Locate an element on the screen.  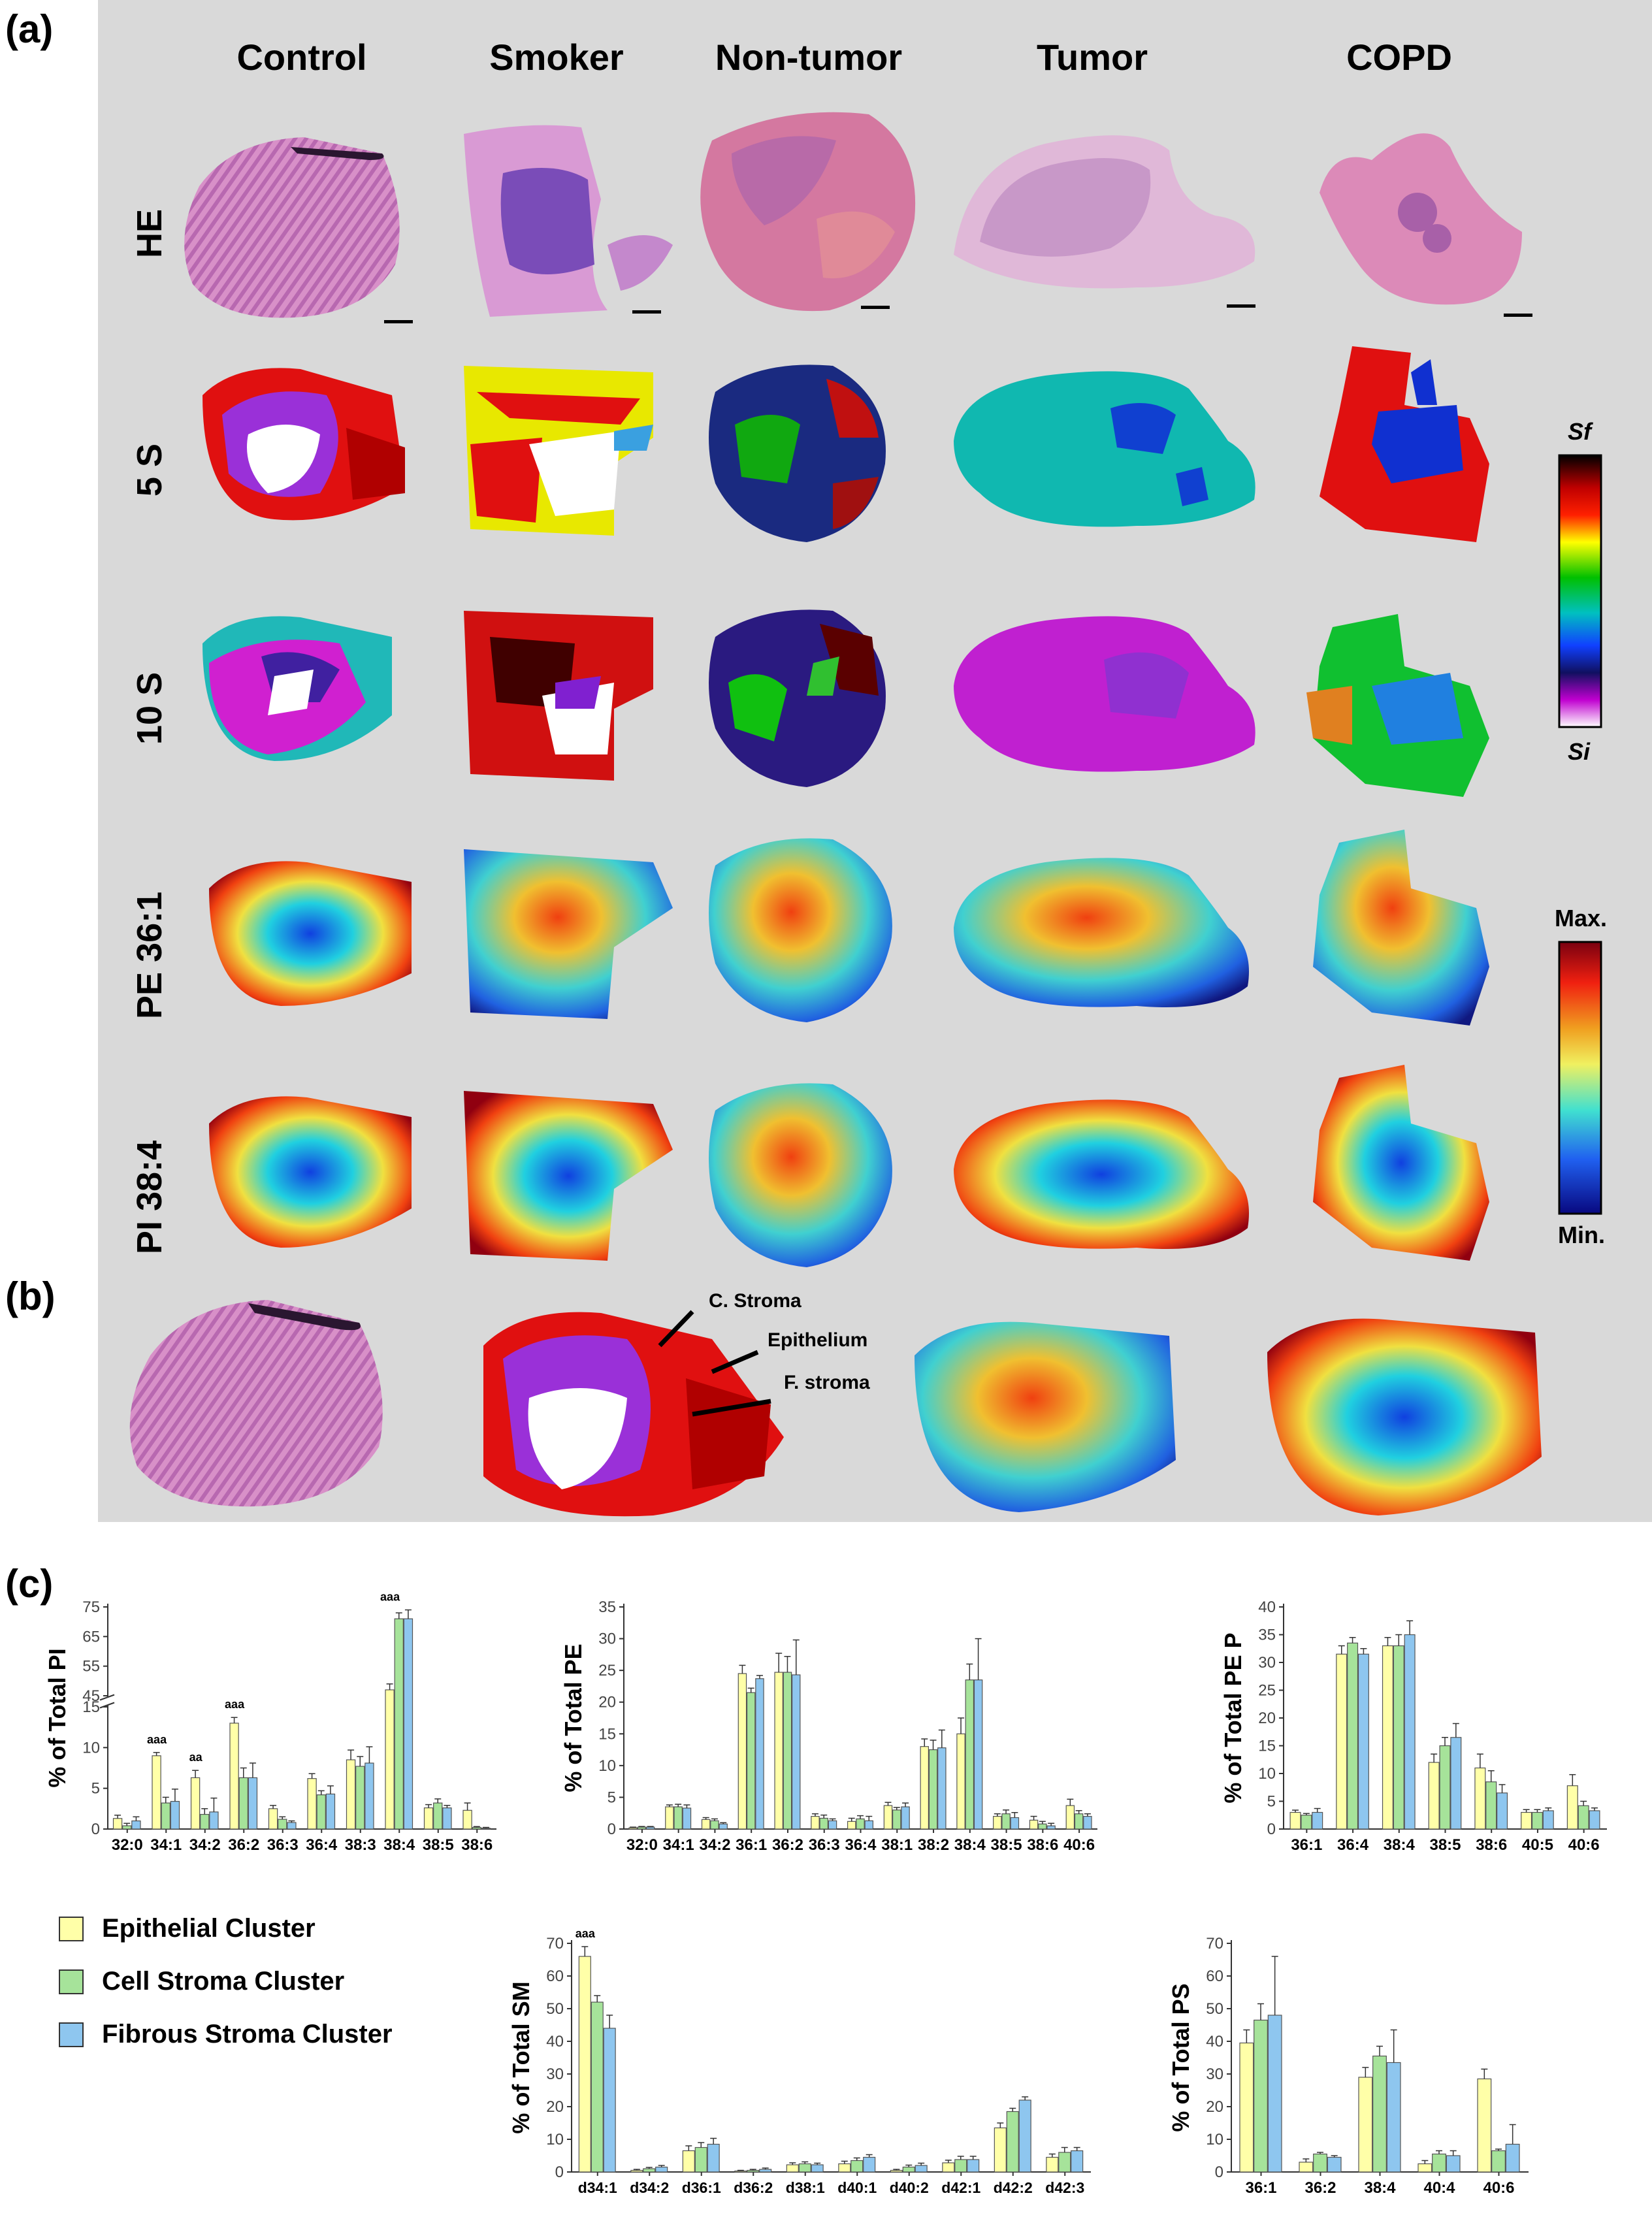
bar-d36:2-0 is located at coordinates (740, 2171).